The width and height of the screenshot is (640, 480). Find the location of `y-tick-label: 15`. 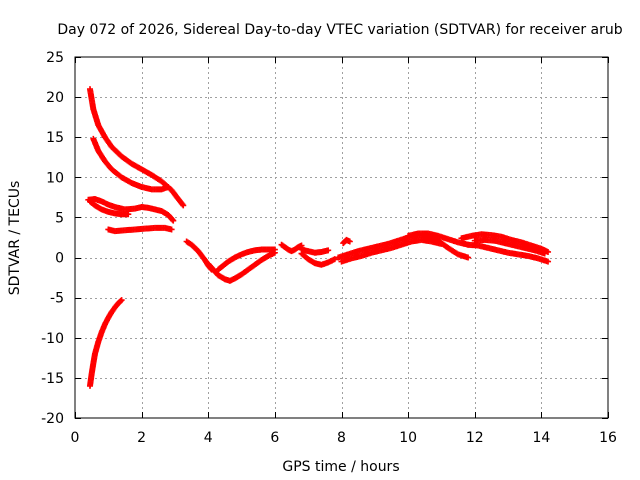

y-tick-label: 15 is located at coordinates (55, 138).